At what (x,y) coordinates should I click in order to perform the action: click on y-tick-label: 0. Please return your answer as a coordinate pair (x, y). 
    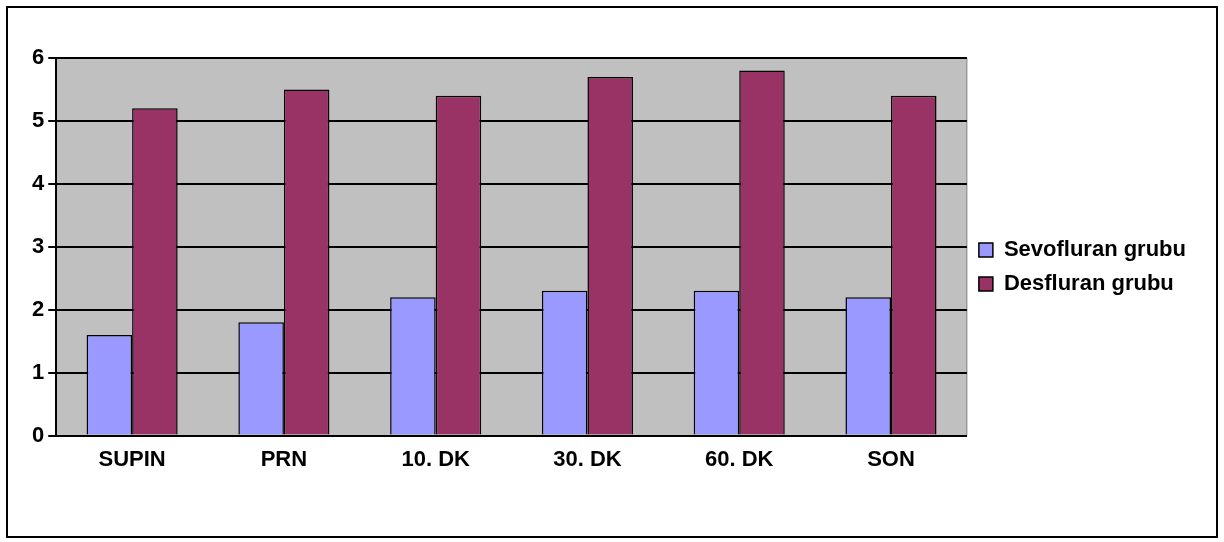
    Looking at the image, I should click on (38, 434).